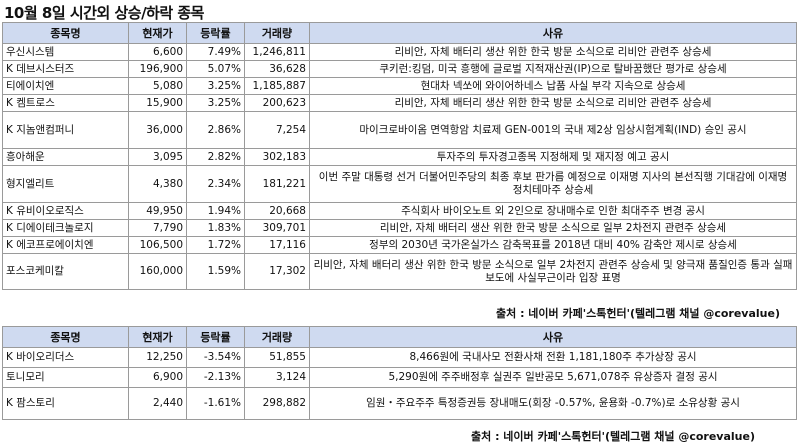  What do you see at coordinates (553, 211) in the screenshot?
I see `cell-reason: 주식회사 바이오노트 외 2인으로 장내매수로 인한 최대주주 변경 공시` at bounding box center [553, 211].